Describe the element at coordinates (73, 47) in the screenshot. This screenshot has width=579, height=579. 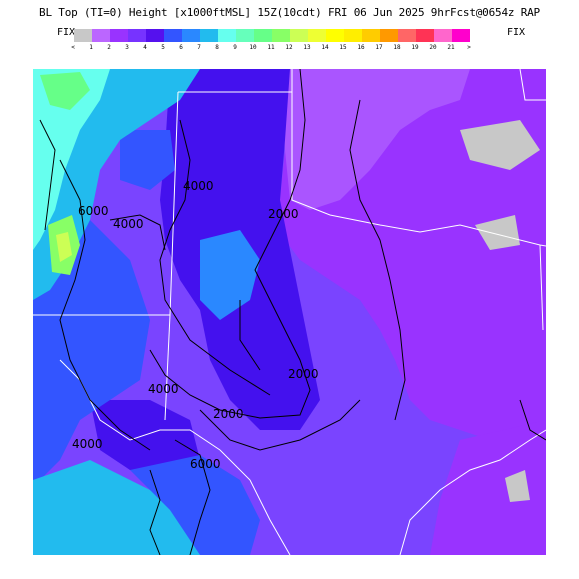
I see `color-scale-tick: <` at that location.